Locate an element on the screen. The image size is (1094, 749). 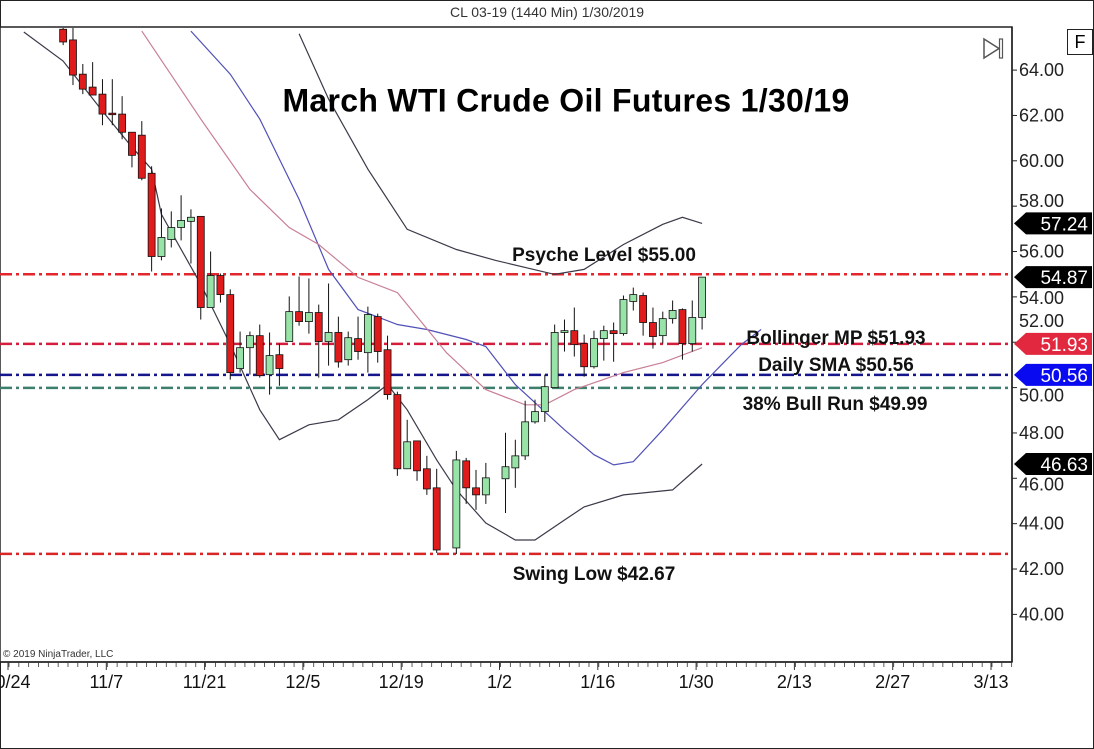
scroll-to-end-icon is located at coordinates (993, 48).